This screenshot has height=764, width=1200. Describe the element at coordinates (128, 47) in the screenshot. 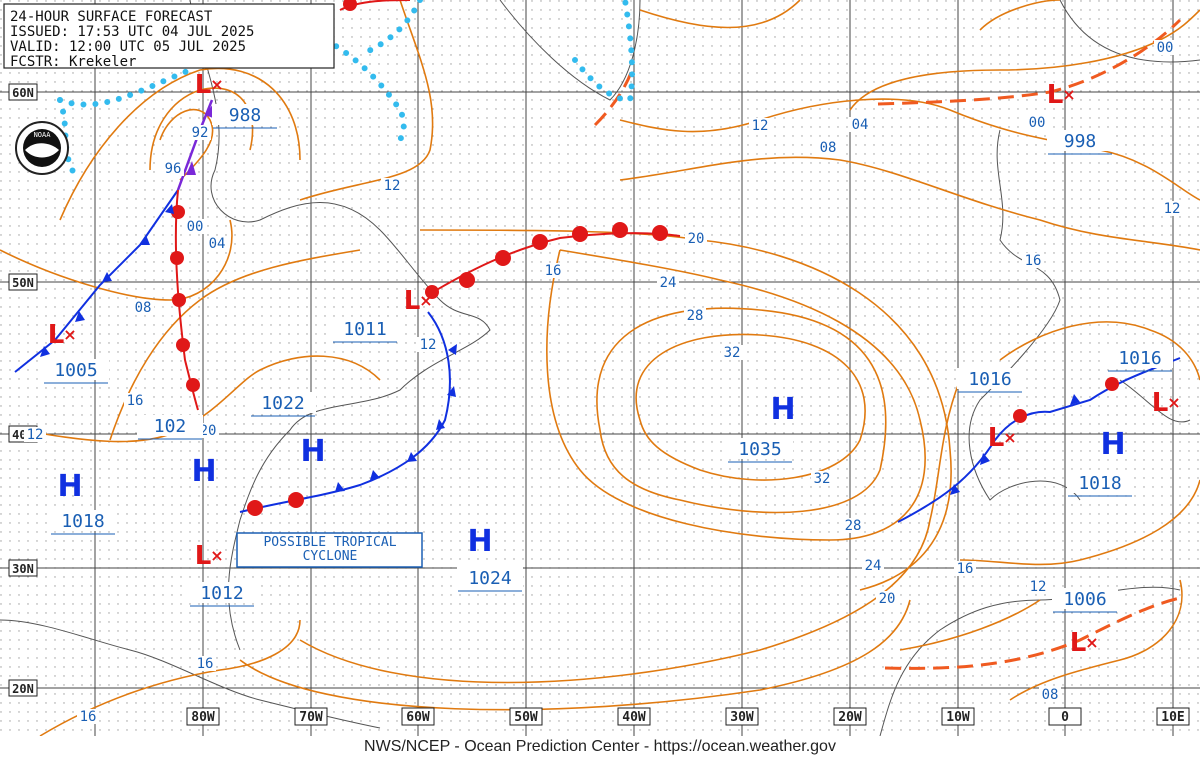

I see `header-line: VALID: 12:00 UTC 05 JUL 2025` at that location.